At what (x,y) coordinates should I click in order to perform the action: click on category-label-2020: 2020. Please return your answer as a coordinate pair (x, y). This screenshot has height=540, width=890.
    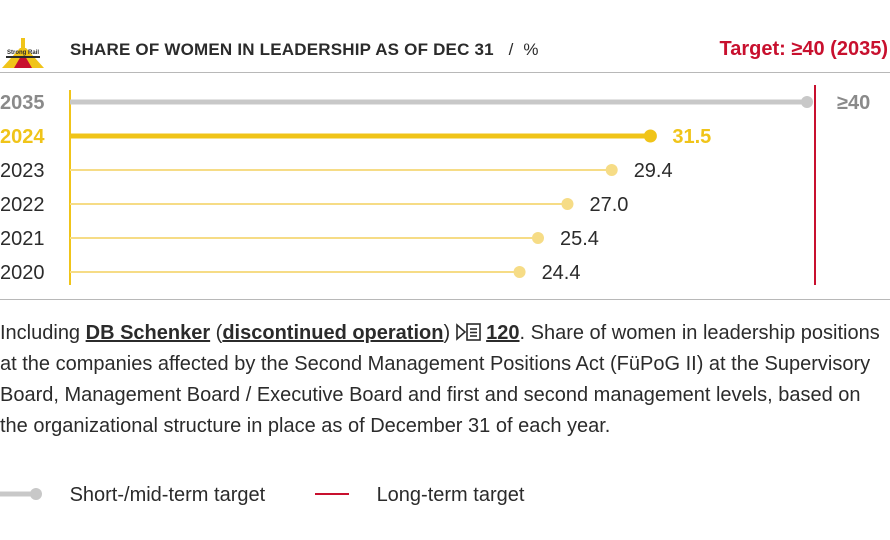
    Looking at the image, I should click on (22, 273).